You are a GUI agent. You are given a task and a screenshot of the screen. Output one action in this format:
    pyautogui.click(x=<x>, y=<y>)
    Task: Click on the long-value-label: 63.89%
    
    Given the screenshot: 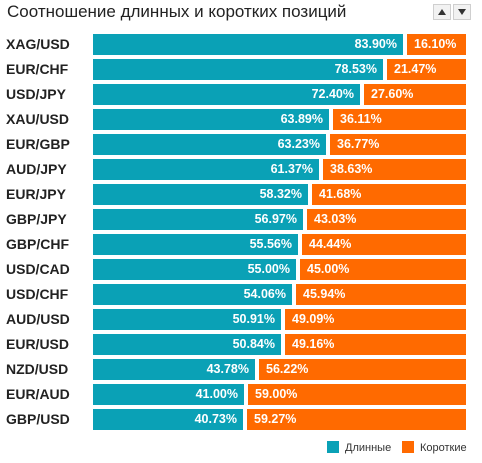 What is the action you would take?
    pyautogui.click(x=301, y=119)
    